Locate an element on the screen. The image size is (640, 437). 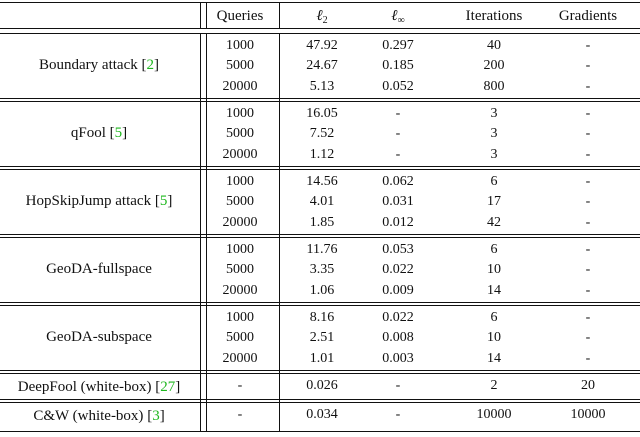
header-linf: ℓ∞ is located at coordinates (398, 17).